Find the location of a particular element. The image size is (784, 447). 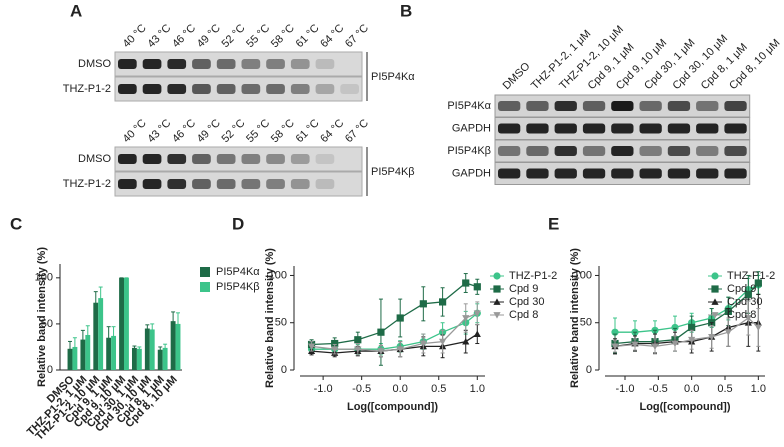

row-label: PI5P4Kα is located at coordinates (469, 106).